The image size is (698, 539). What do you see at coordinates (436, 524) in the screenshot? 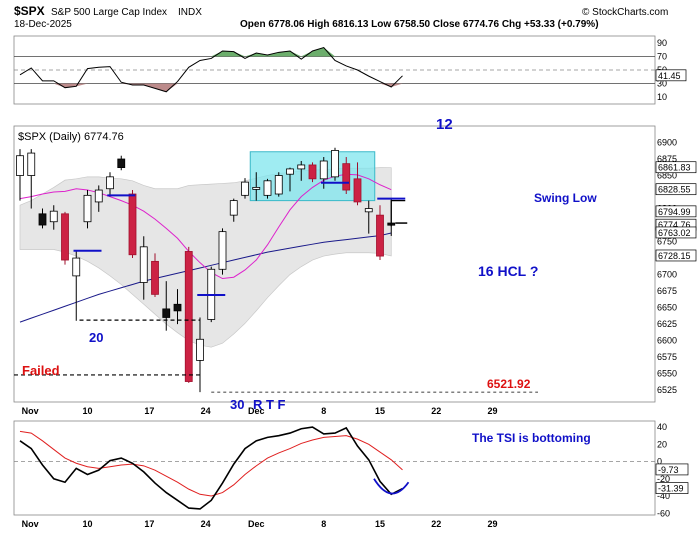
I see `tsi-x-tick: 22` at bounding box center [436, 524].